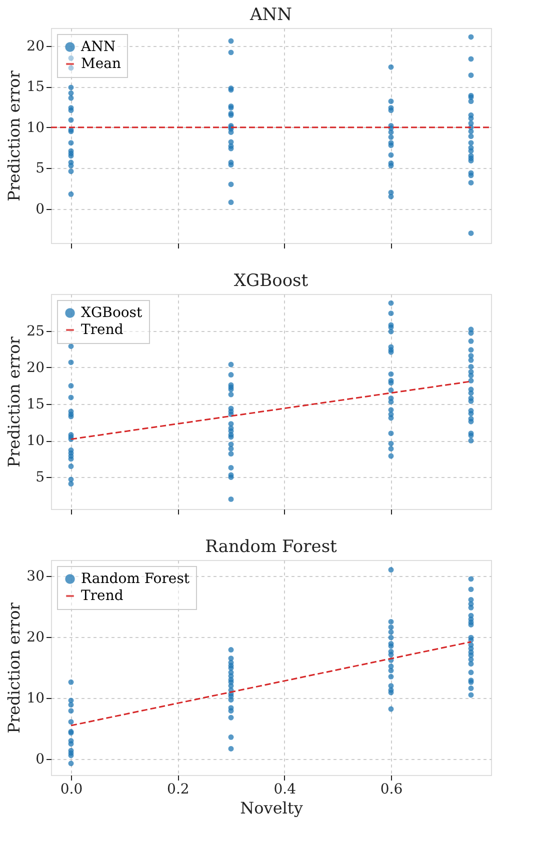 Image resolution: width=556 pixels, height=852 pixels. Describe the element at coordinates (270, 15) in the screenshot. I see `chart-title: ANN` at that location.